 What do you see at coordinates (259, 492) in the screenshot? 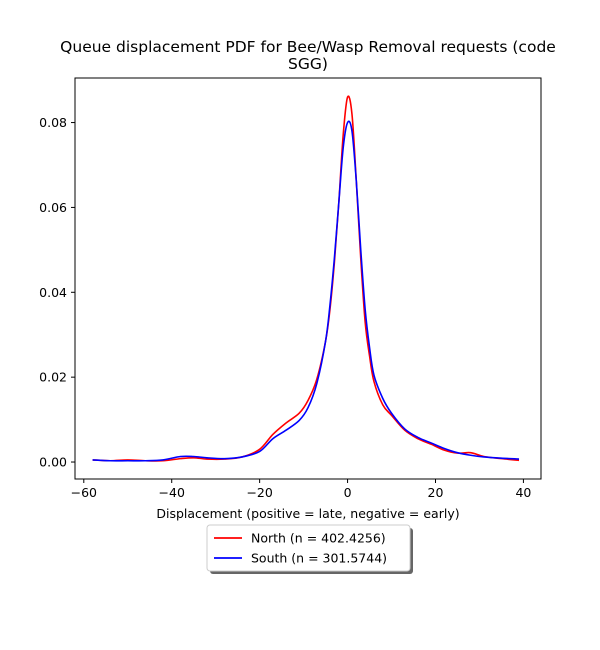
I see `x-tick-label: −20` at bounding box center [259, 492].